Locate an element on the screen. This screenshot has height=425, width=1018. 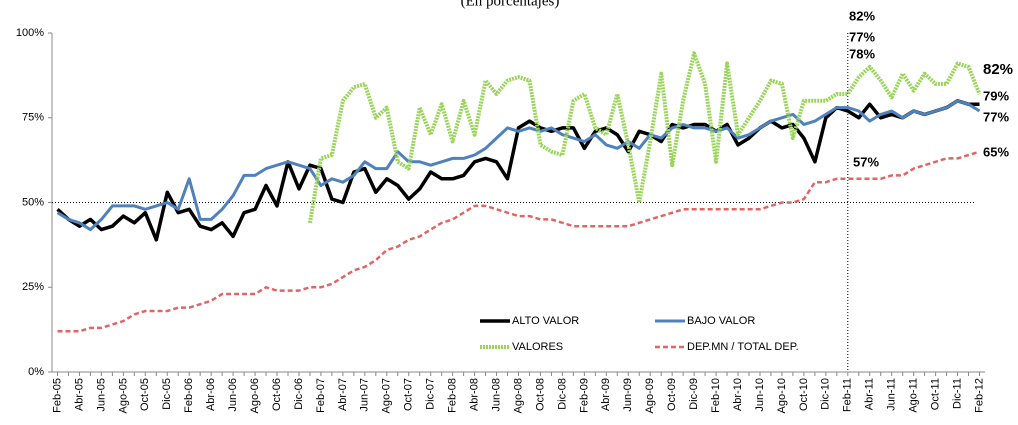
x-tick-label: Feb-11 is located at coordinates (848, 395).